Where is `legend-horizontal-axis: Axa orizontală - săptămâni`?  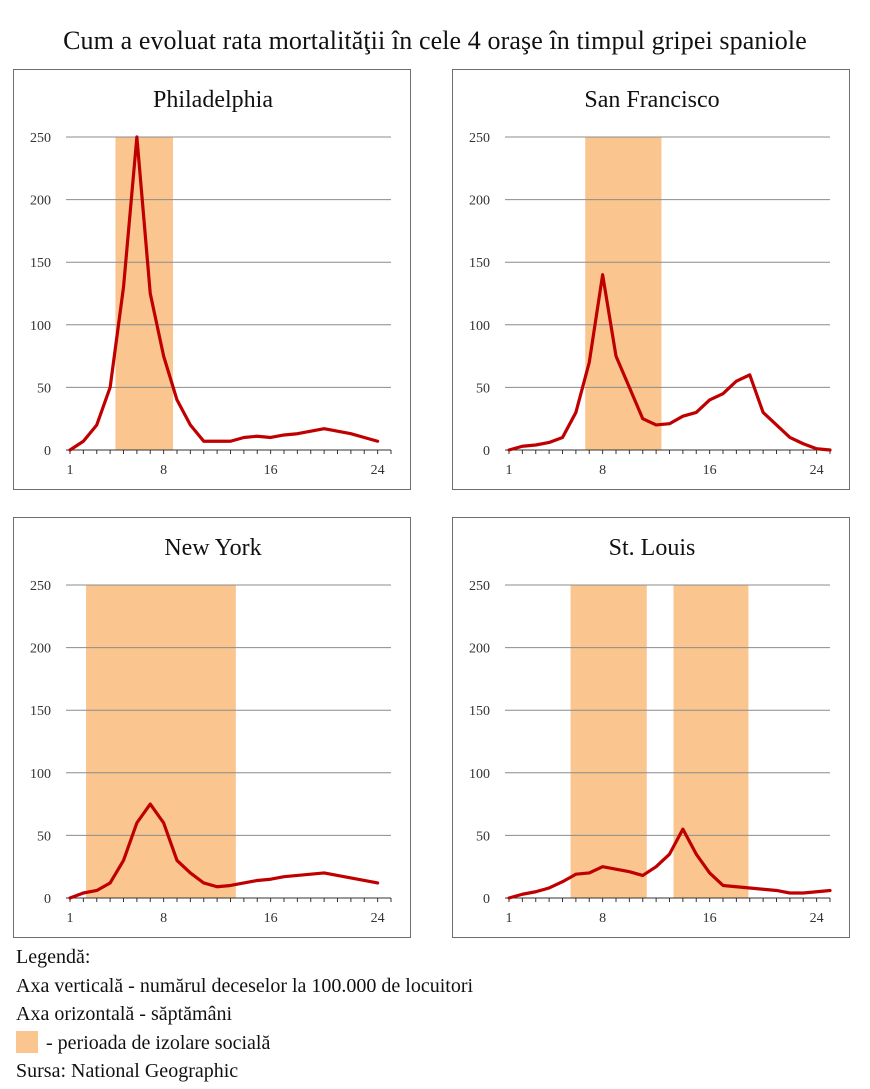 legend-horizontal-axis: Axa orizontală - săptămâni is located at coordinates (124, 1014).